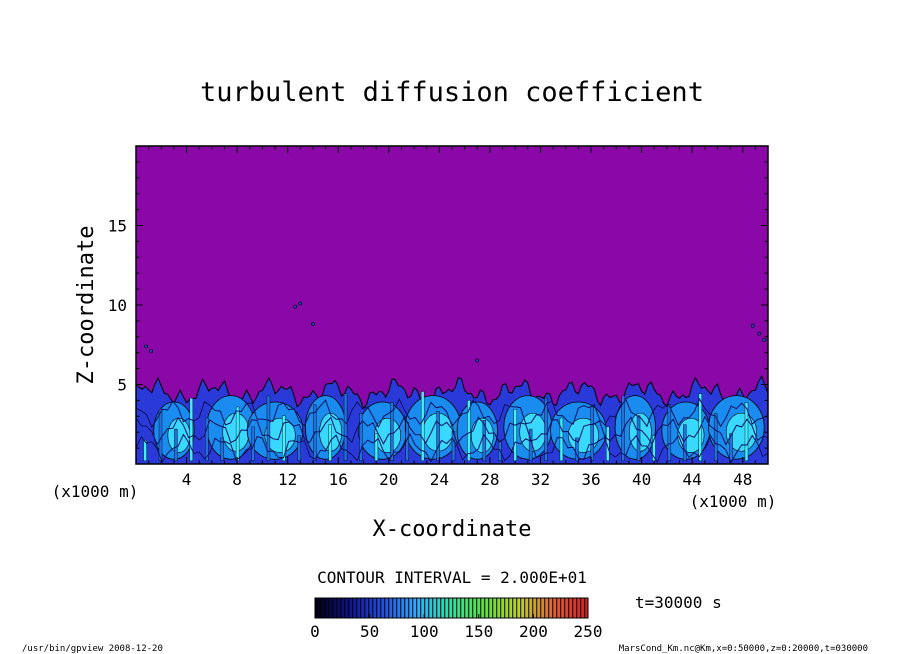 The image size is (904, 654). I want to click on x-tick-label: 20, so click(388, 479).